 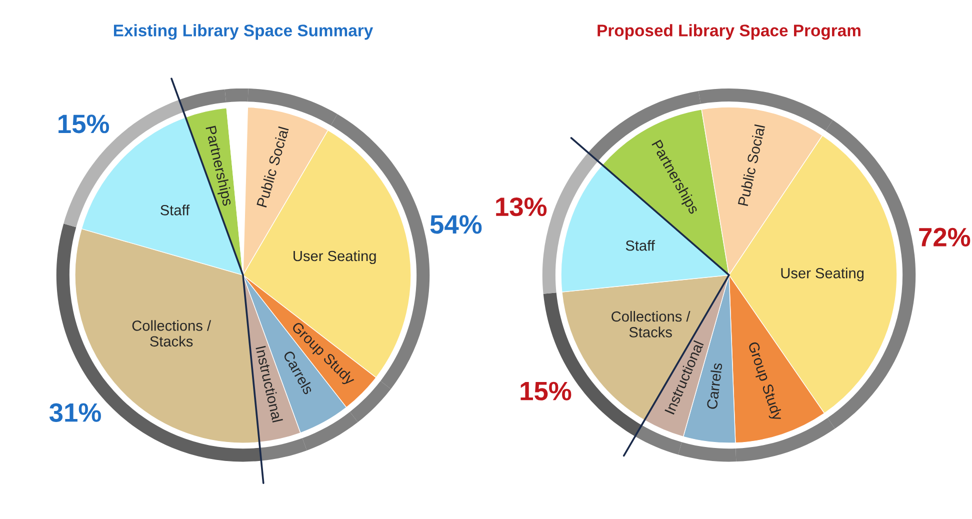 I want to click on chart-title: Proposed Library Space Program, so click(x=729, y=32).